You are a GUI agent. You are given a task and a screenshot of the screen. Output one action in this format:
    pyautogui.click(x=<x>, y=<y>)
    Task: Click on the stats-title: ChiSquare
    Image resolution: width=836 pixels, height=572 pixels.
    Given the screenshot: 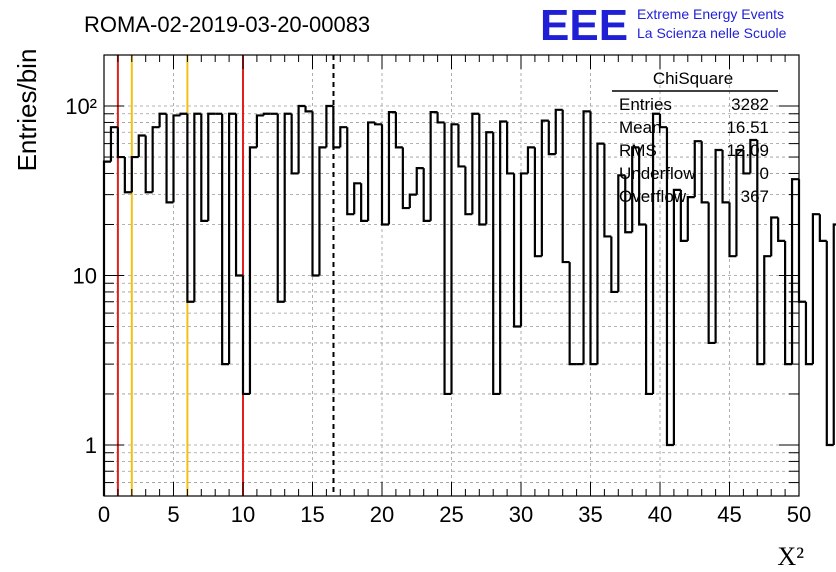 What is the action you would take?
    pyautogui.click(x=693, y=78)
    